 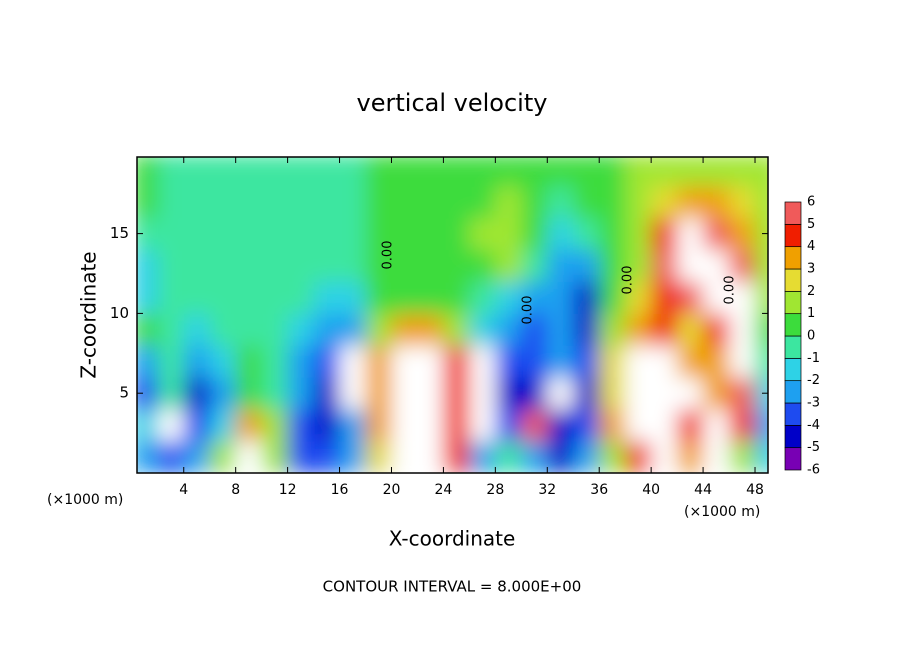 What do you see at coordinates (651, 490) in the screenshot?
I see `x-tick-label: 40` at bounding box center [651, 490].